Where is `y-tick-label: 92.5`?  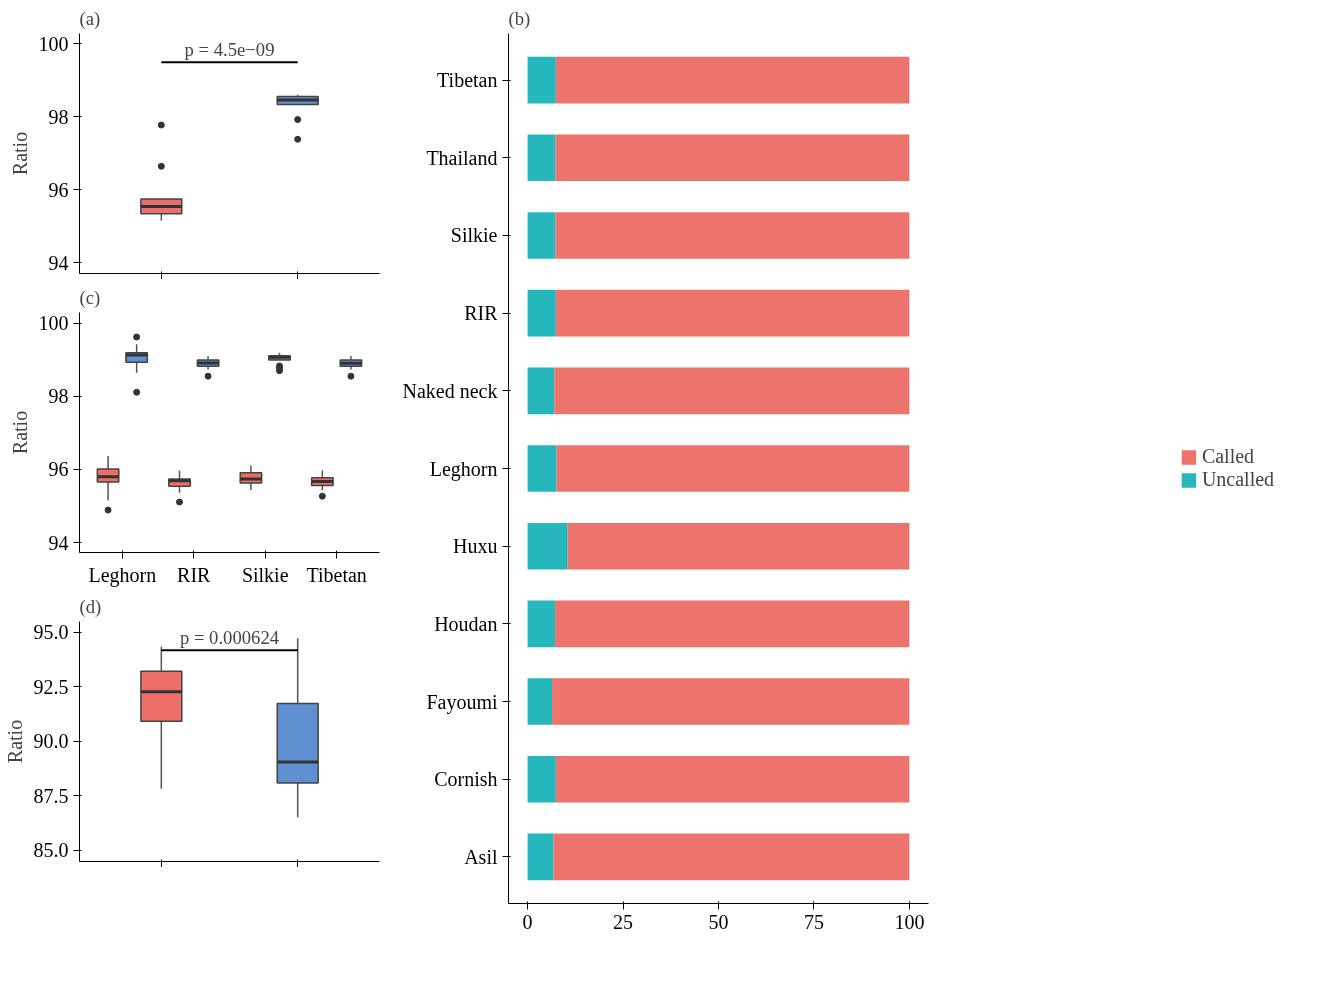 y-tick-label: 92.5 is located at coordinates (51, 686).